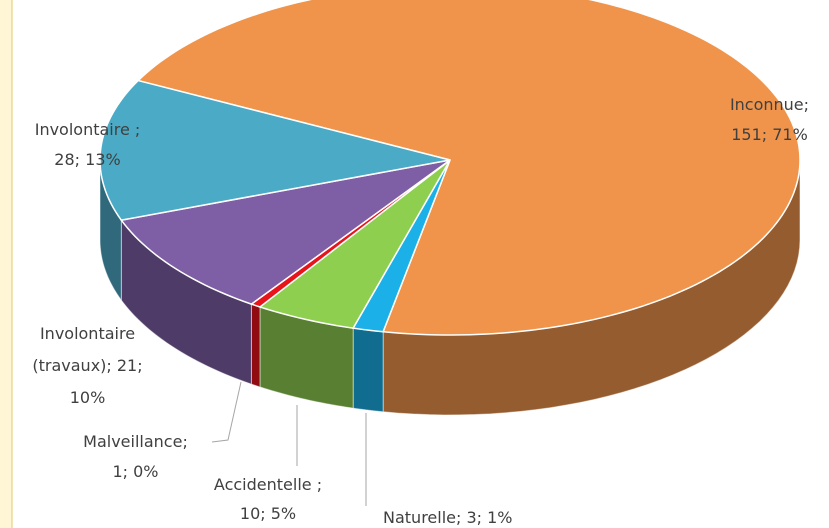 The width and height of the screenshot is (829, 528). I want to click on table-edge, so click(6, 264).